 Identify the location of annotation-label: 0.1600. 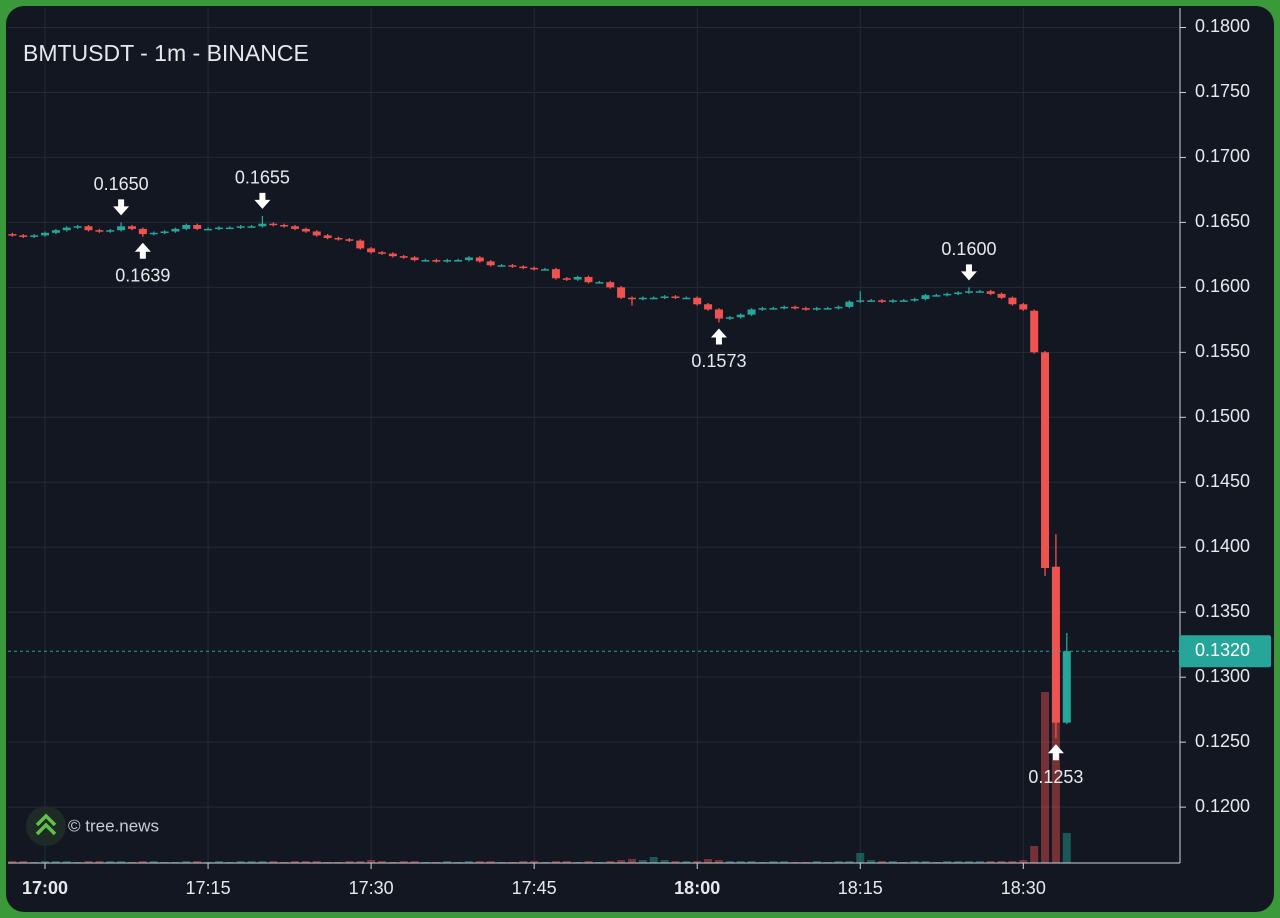
(968, 249).